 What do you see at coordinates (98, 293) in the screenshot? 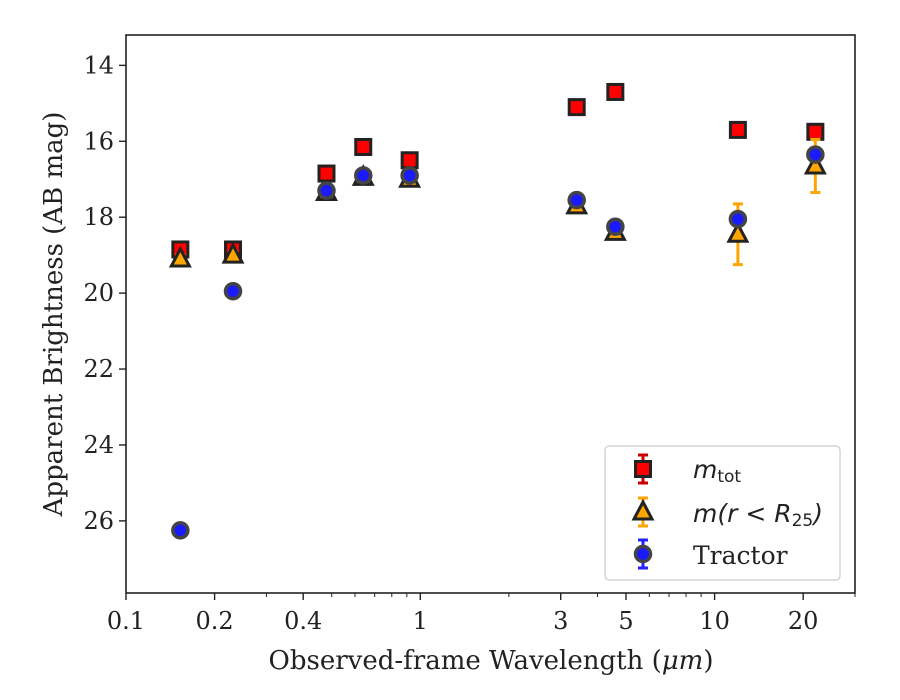
I see `y-tick-label: 20` at bounding box center [98, 293].